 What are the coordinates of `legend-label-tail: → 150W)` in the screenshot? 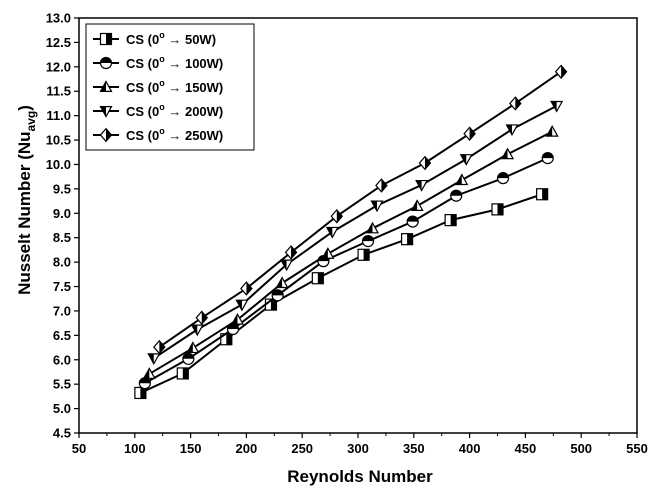 It's located at (194, 87).